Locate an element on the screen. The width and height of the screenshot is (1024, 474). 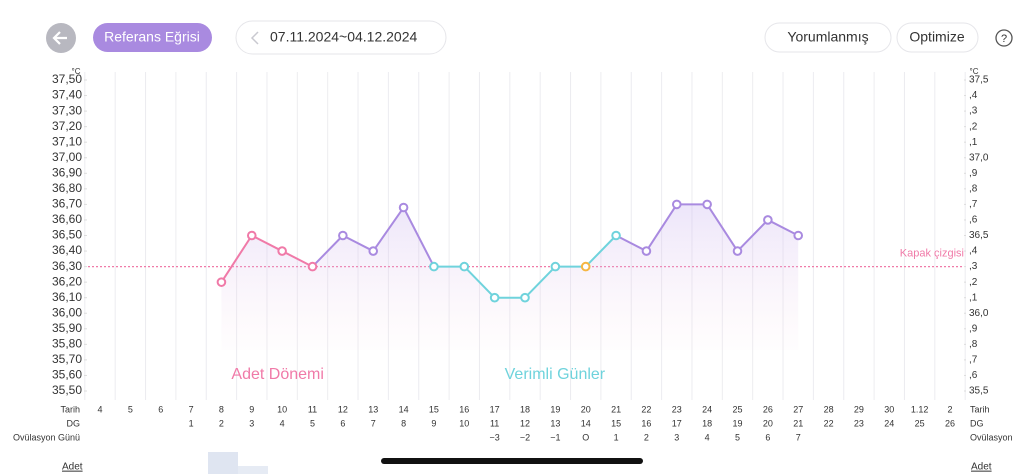
x-row-label: 13 is located at coordinates (373, 409).